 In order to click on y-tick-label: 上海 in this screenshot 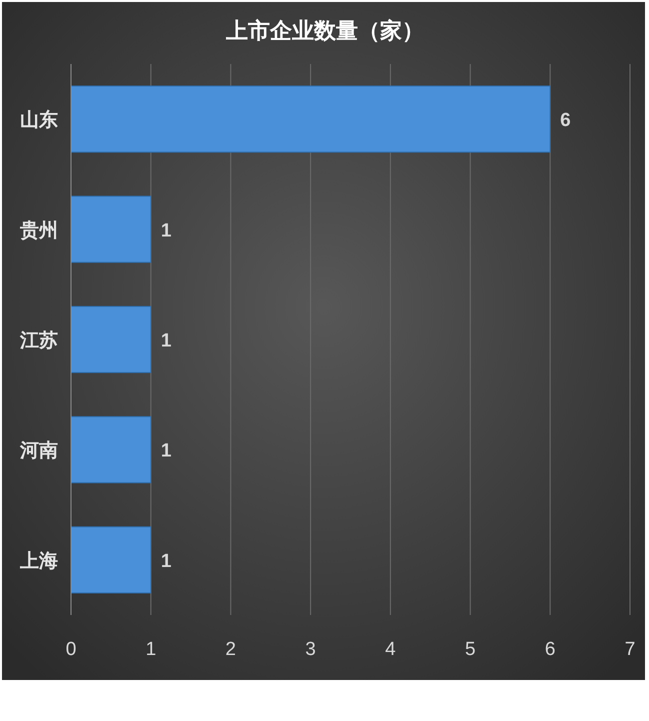, I will do `click(38, 561)`.